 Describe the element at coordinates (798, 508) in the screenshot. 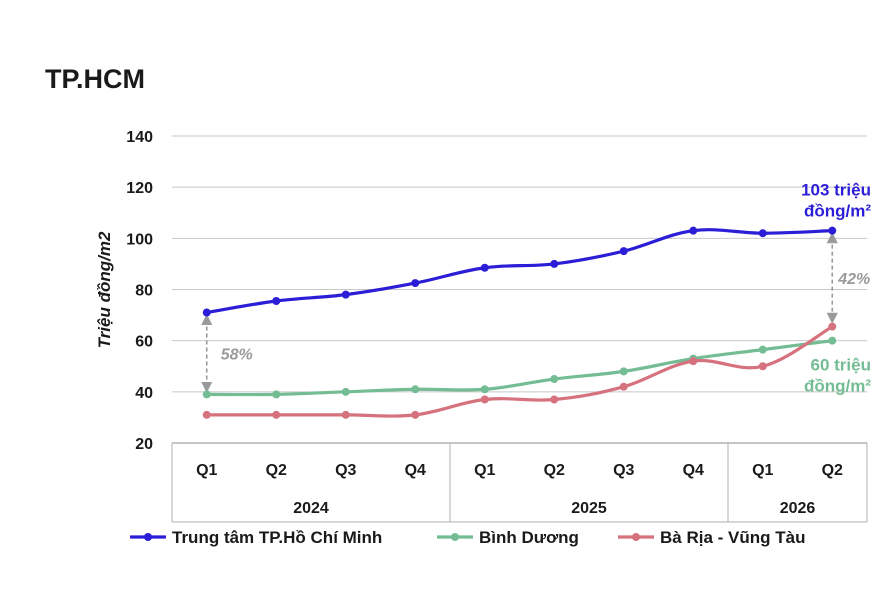

I see `x-group-label: 2026` at that location.